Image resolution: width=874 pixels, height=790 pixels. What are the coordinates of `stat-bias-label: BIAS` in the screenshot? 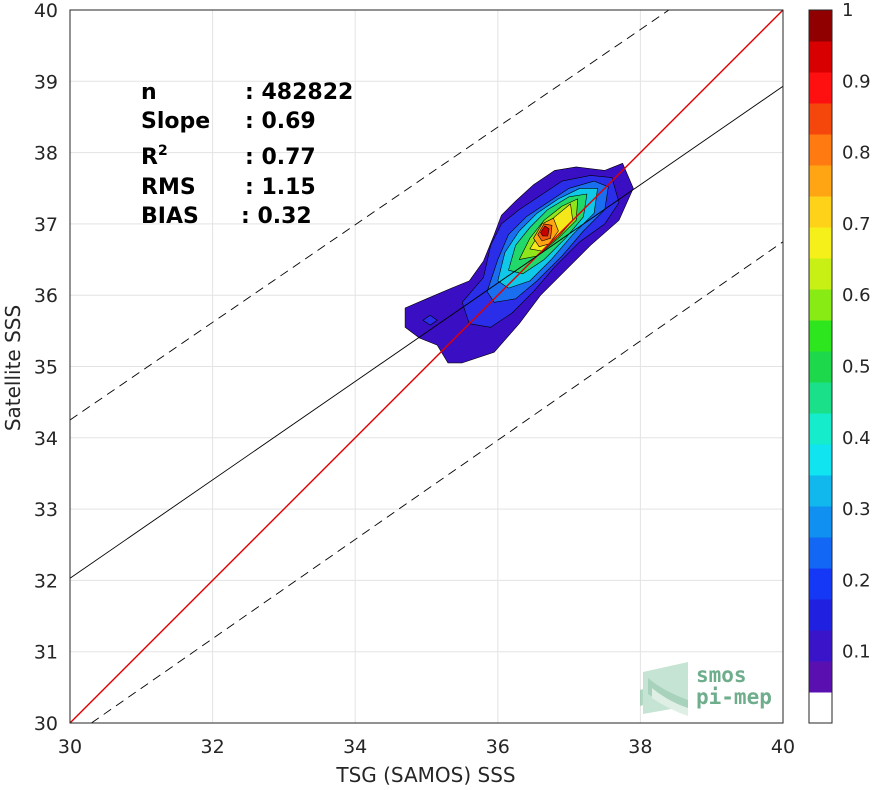 It's located at (170, 216).